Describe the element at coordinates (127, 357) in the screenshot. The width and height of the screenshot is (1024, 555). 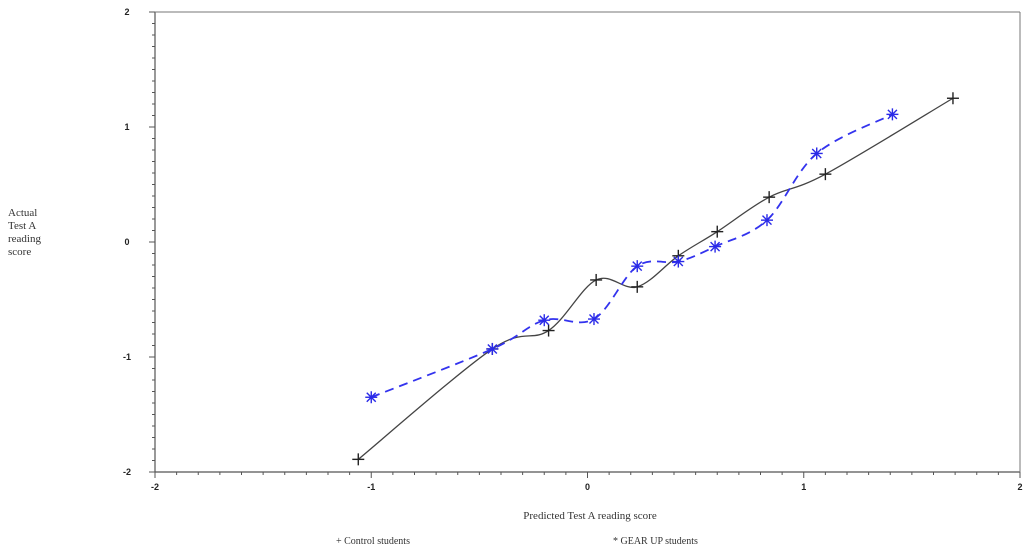
I see `y-tick-label: -1` at that location.